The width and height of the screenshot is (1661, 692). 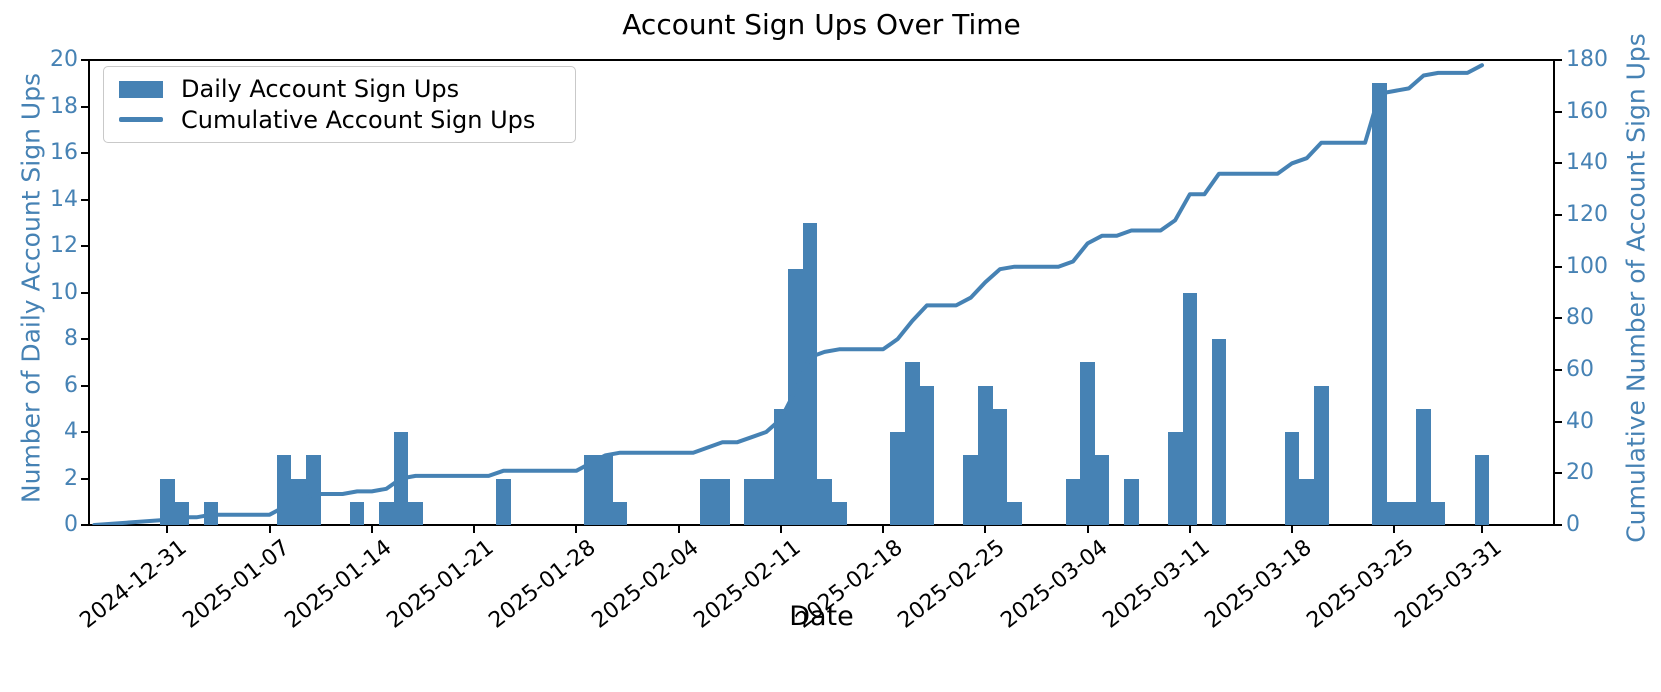 What do you see at coordinates (64, 59) in the screenshot?
I see `y-left-tick-label: 20` at bounding box center [64, 59].